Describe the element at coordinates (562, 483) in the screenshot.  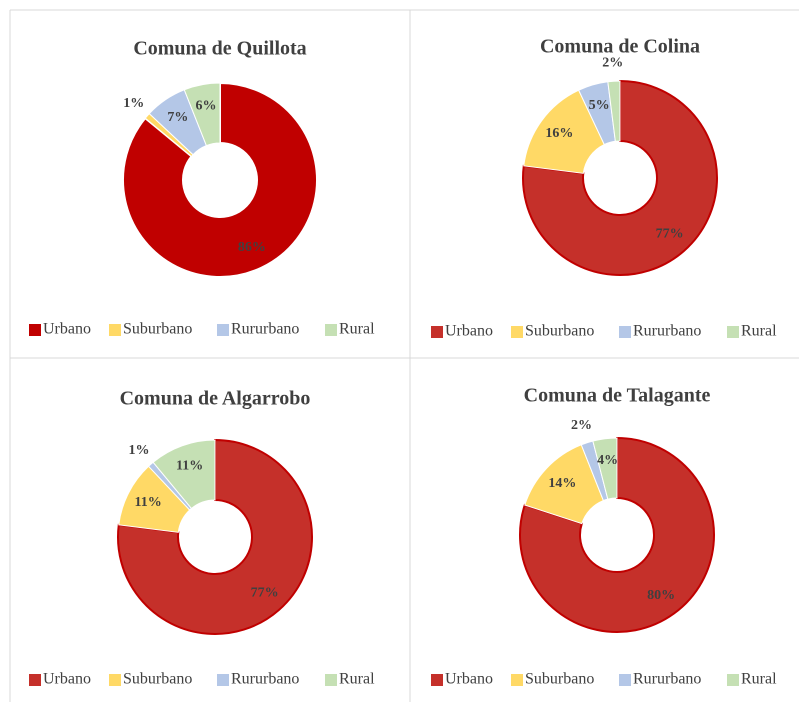
I see `data-label: 14%` at that location.